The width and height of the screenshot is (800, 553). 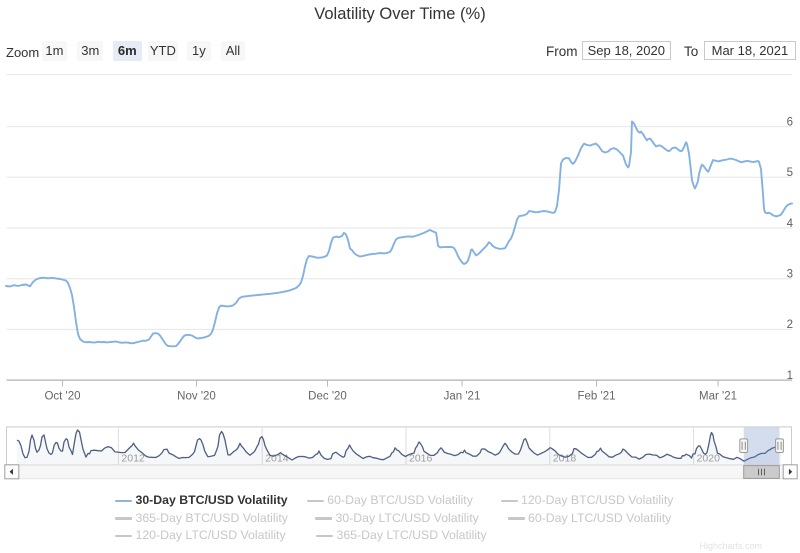 I want to click on svg-text: 4, so click(x=790, y=224).